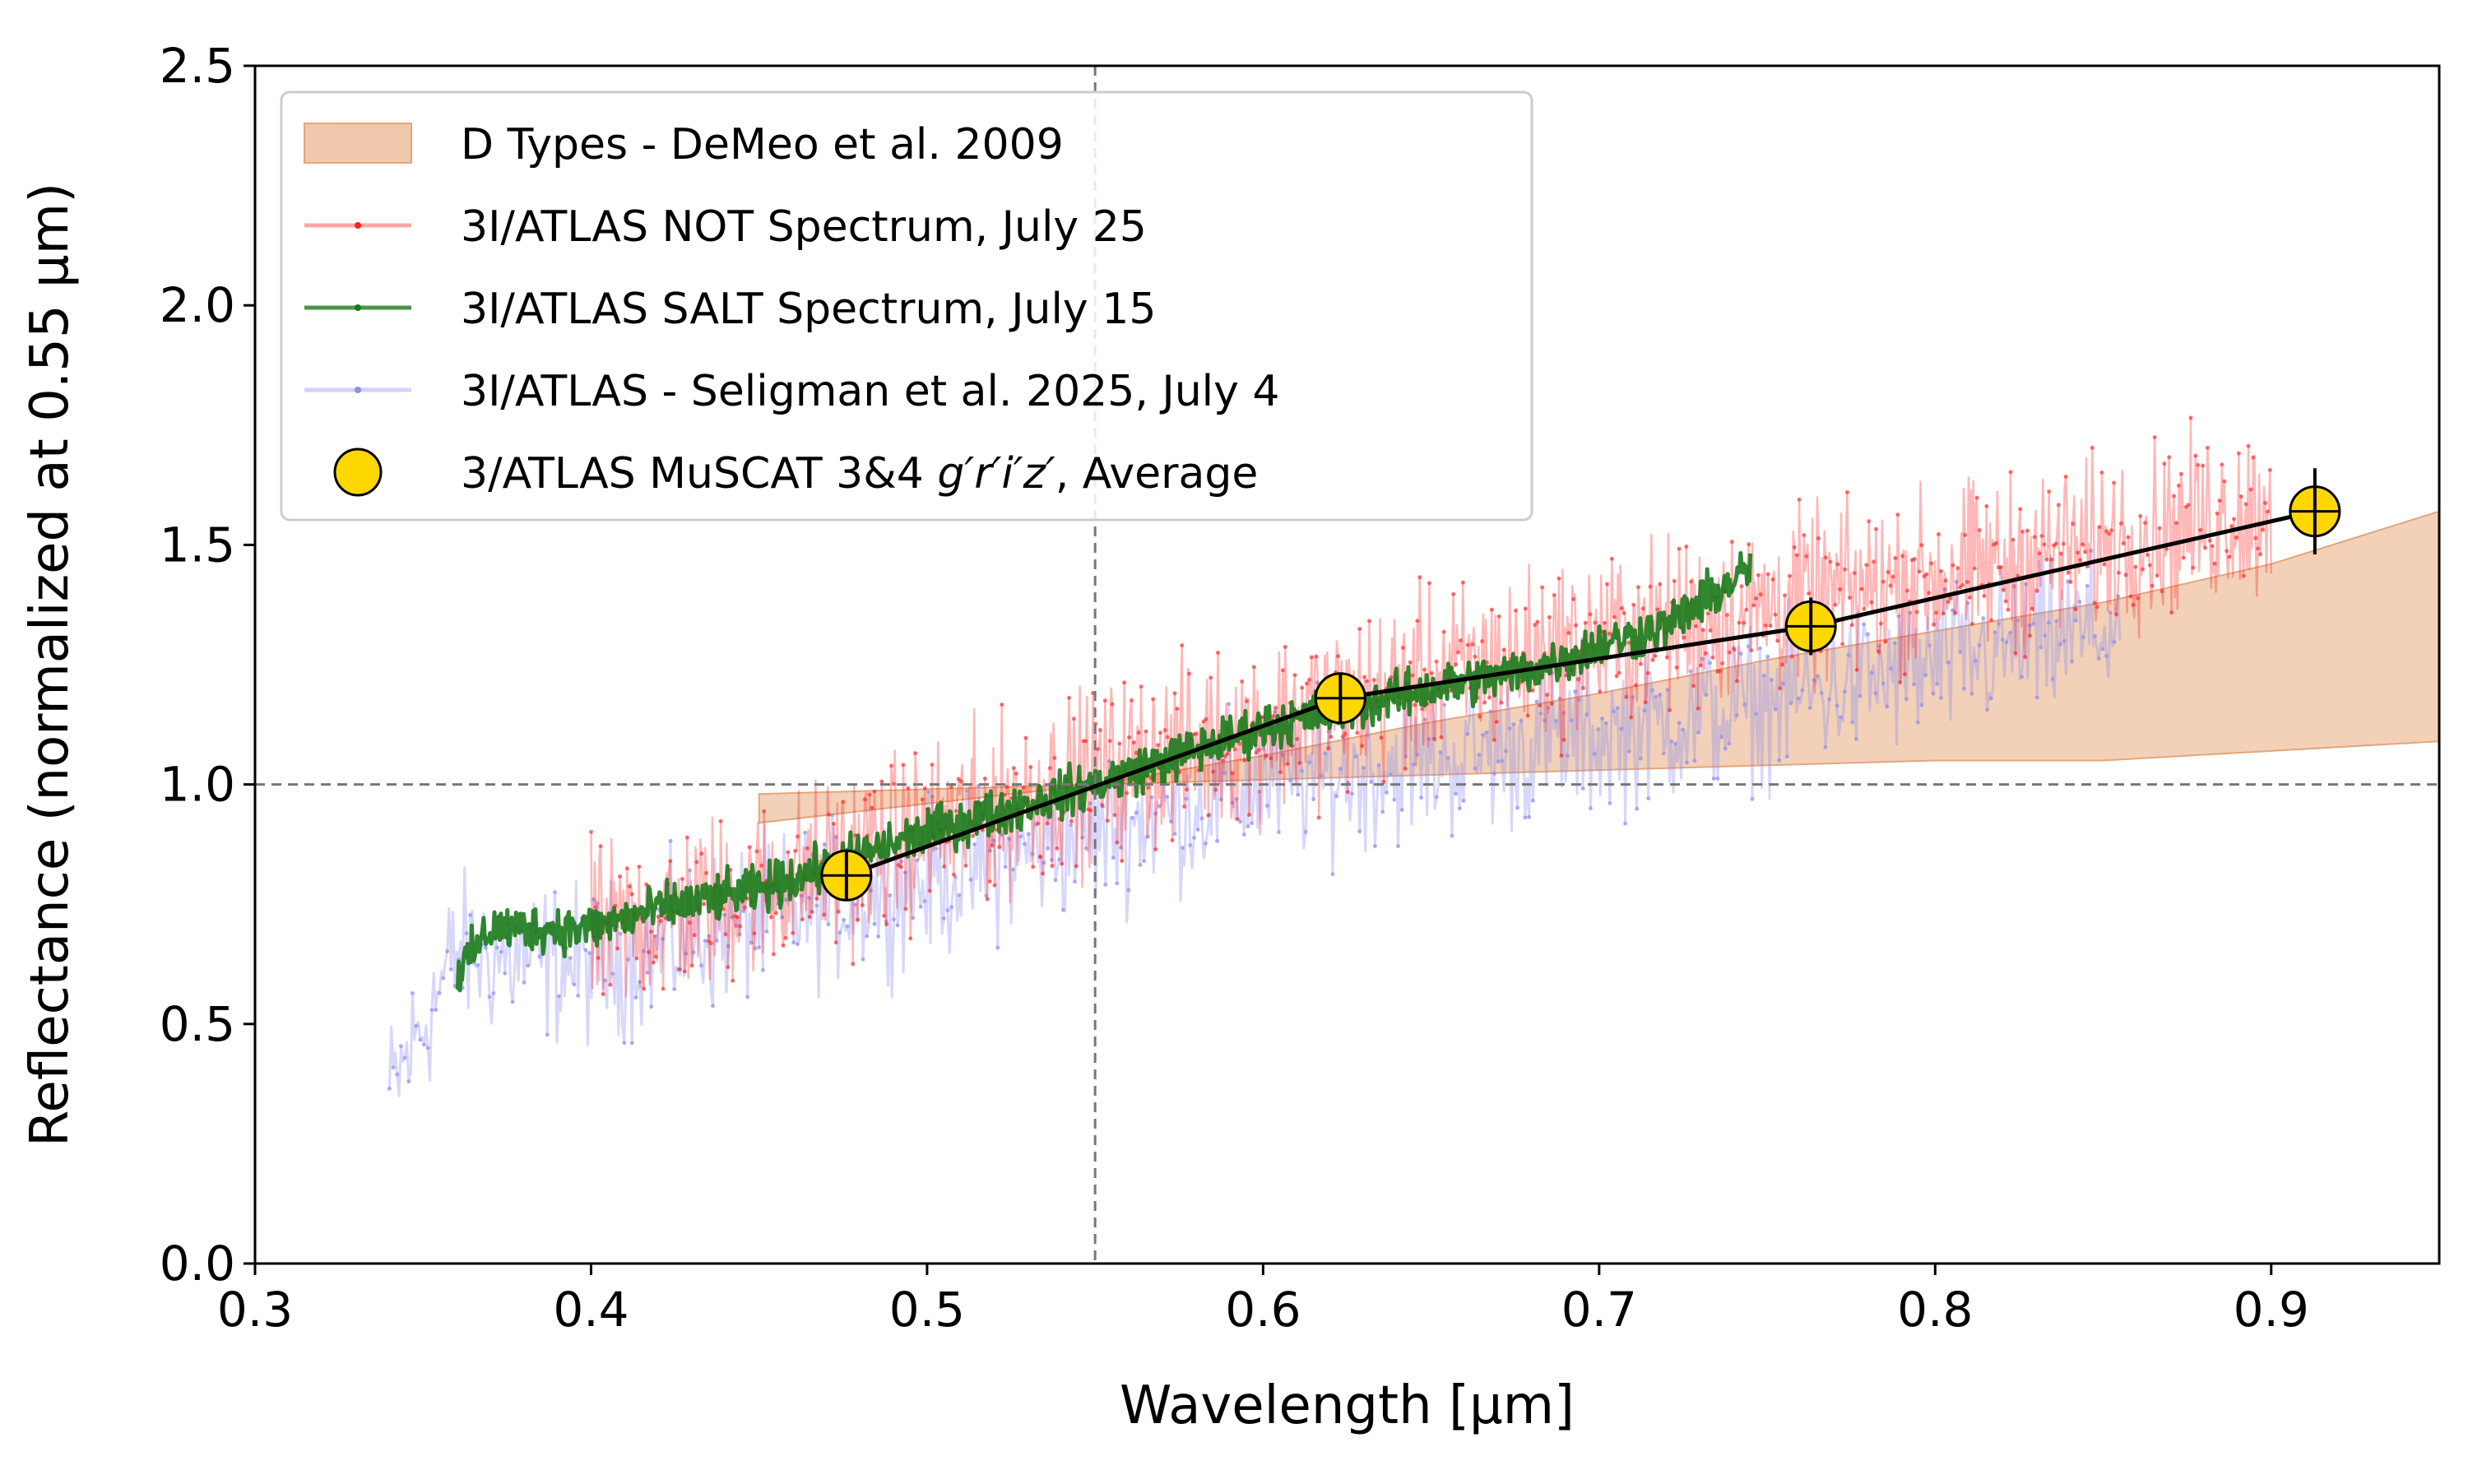  I want to click on legend-label-salt: 3I/ATLAS SALT Spectrum, July 15, so click(808, 309).